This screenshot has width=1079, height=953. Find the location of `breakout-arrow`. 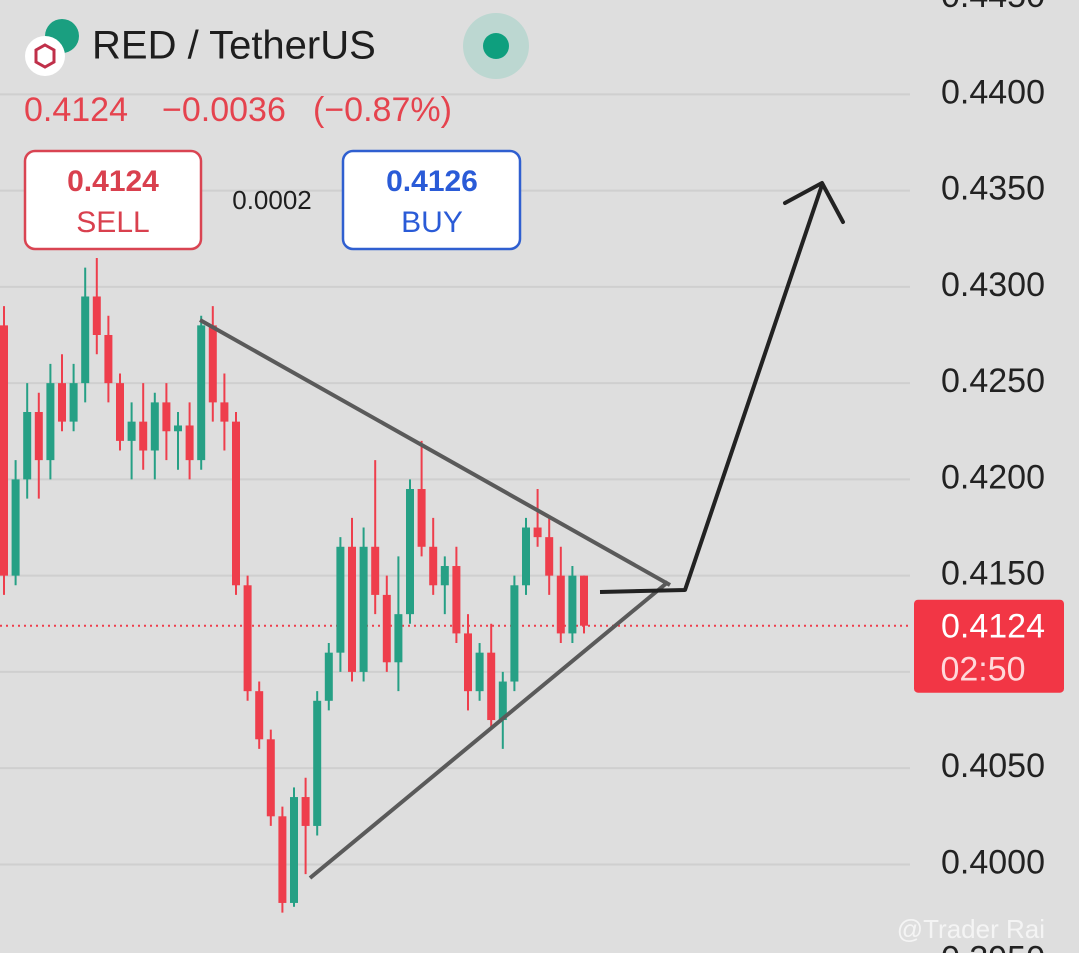

breakout-arrow is located at coordinates (711, 389).